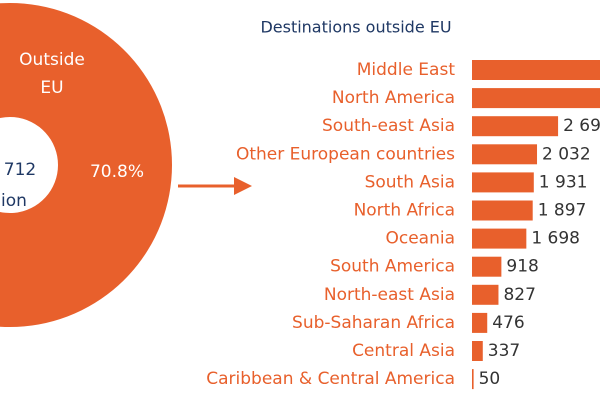  What do you see at coordinates (355, 27) in the screenshot?
I see `chart-title: Destinations outside EU` at bounding box center [355, 27].